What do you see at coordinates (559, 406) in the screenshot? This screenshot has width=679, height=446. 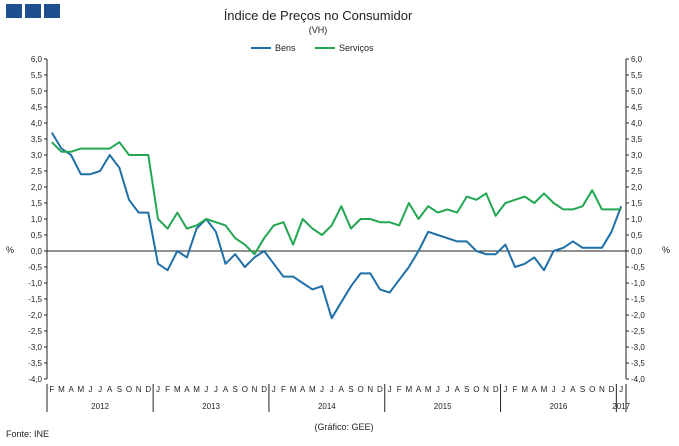 I see `x-year-label: 2016` at bounding box center [559, 406].